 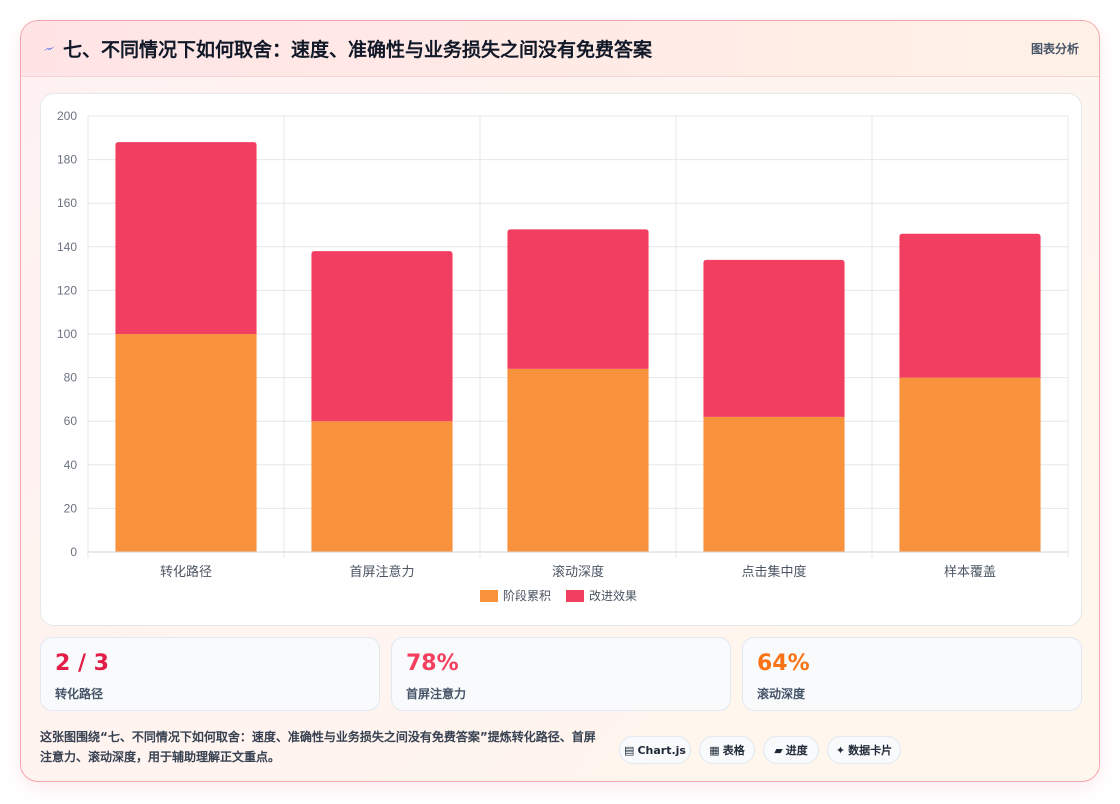 What do you see at coordinates (210, 674) in the screenshot?
I see `stat-card: 2 / 3 转化路径` at bounding box center [210, 674].